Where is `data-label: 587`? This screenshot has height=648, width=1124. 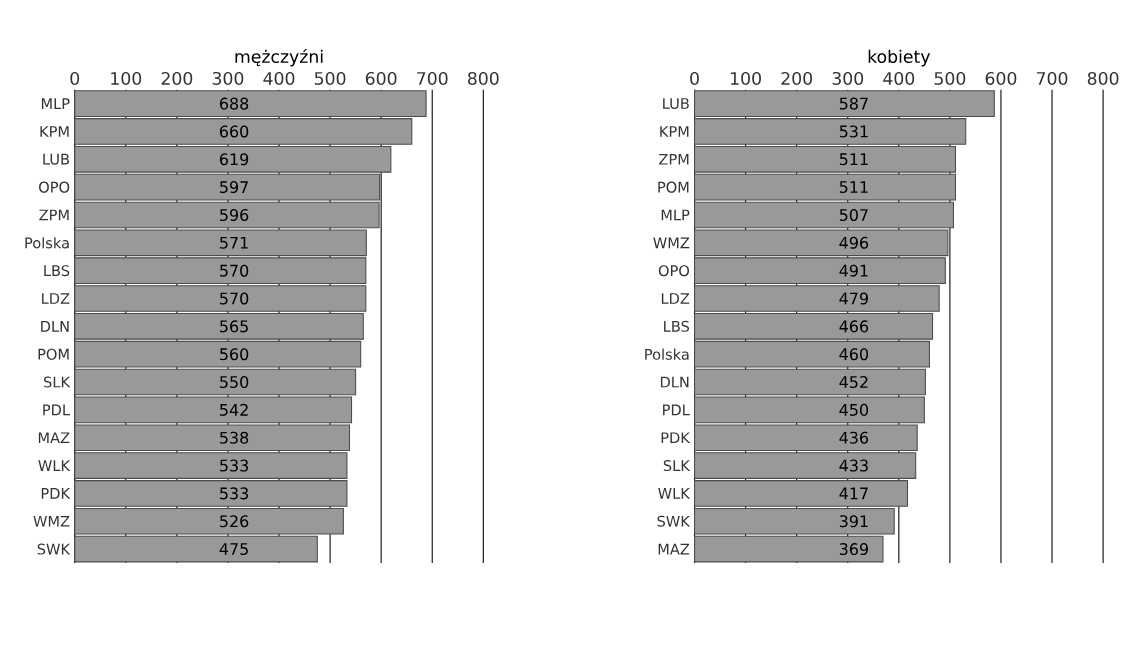 data-label: 587 is located at coordinates (853, 103).